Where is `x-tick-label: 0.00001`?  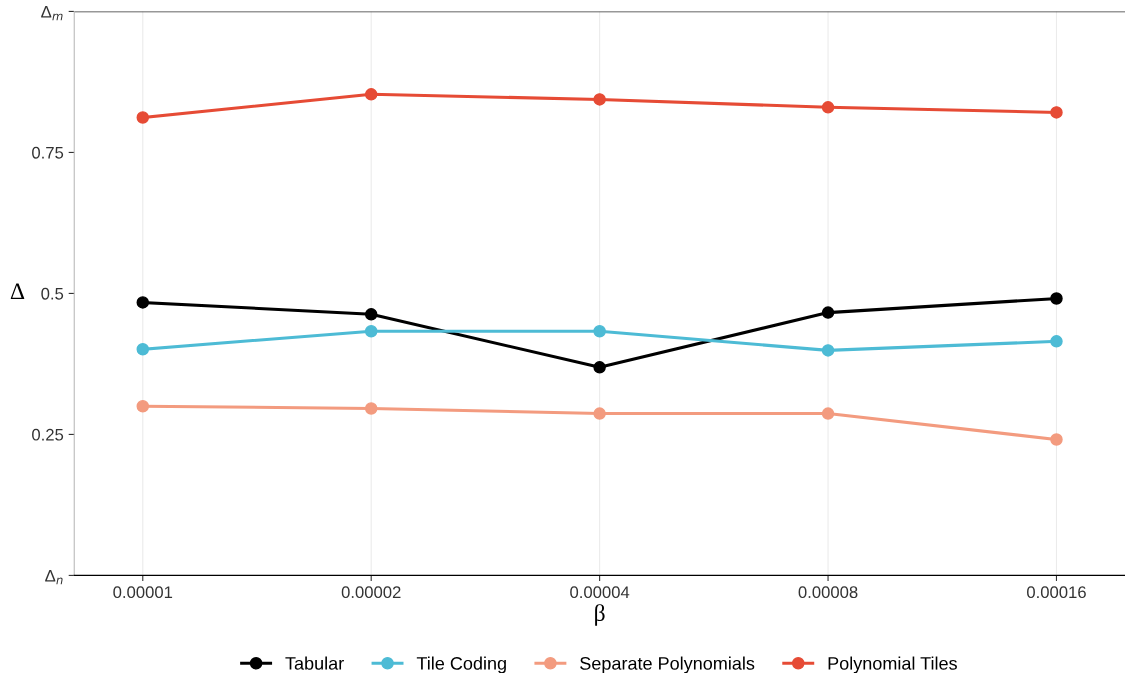
x-tick-label: 0.00001 is located at coordinates (143, 592).